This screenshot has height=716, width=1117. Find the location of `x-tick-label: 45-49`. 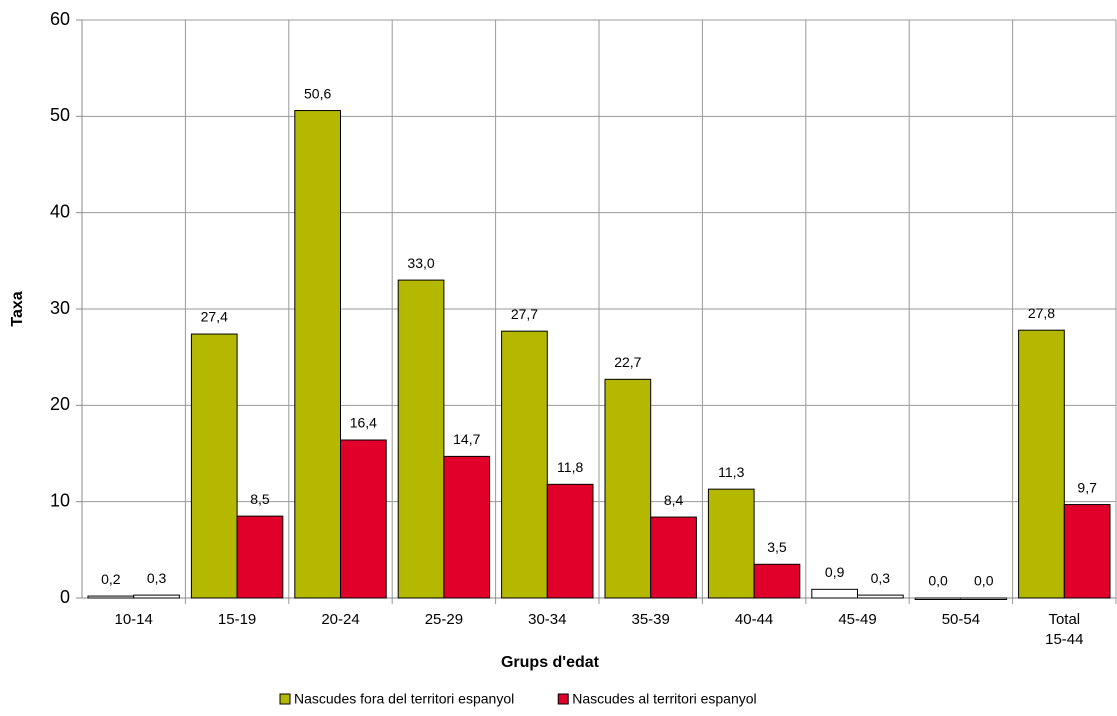

x-tick-label: 45-49 is located at coordinates (857, 619).